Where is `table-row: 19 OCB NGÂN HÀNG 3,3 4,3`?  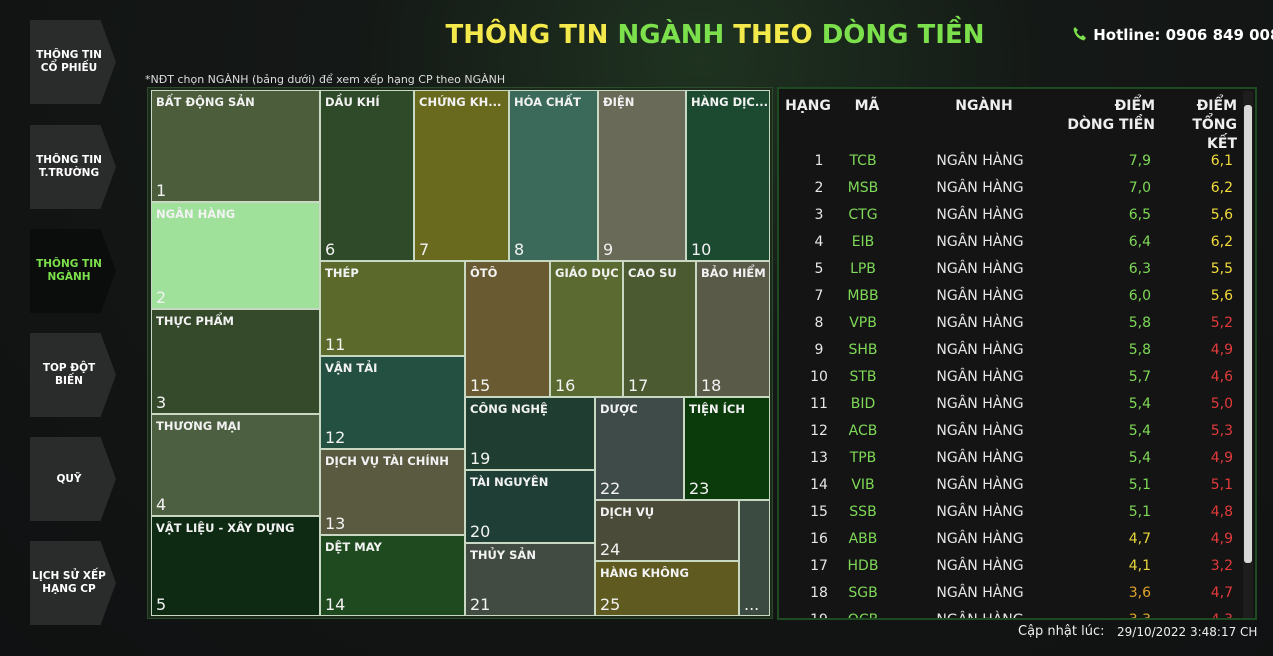 table-row: 19 OCB NGÂN HÀNG 3,3 4,3 is located at coordinates (1009, 614).